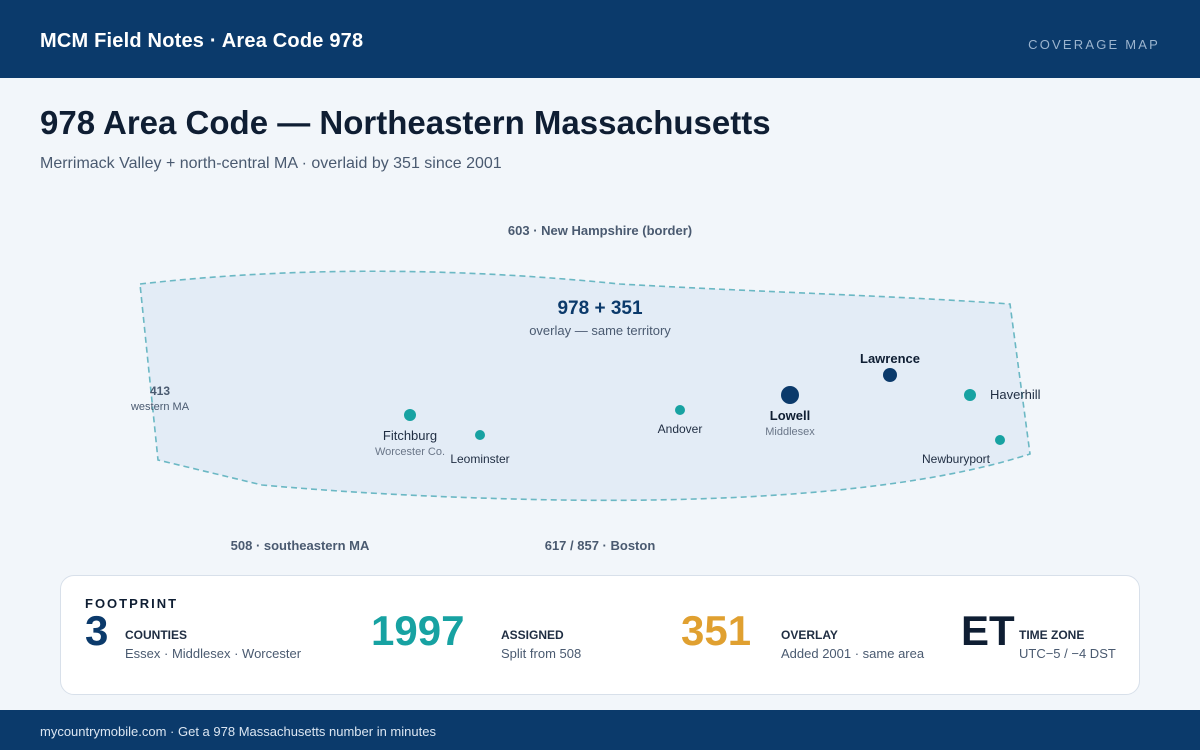 This screenshot has height=750, width=1200. What do you see at coordinates (680, 420) in the screenshot?
I see `city-andover: Andover` at bounding box center [680, 420].